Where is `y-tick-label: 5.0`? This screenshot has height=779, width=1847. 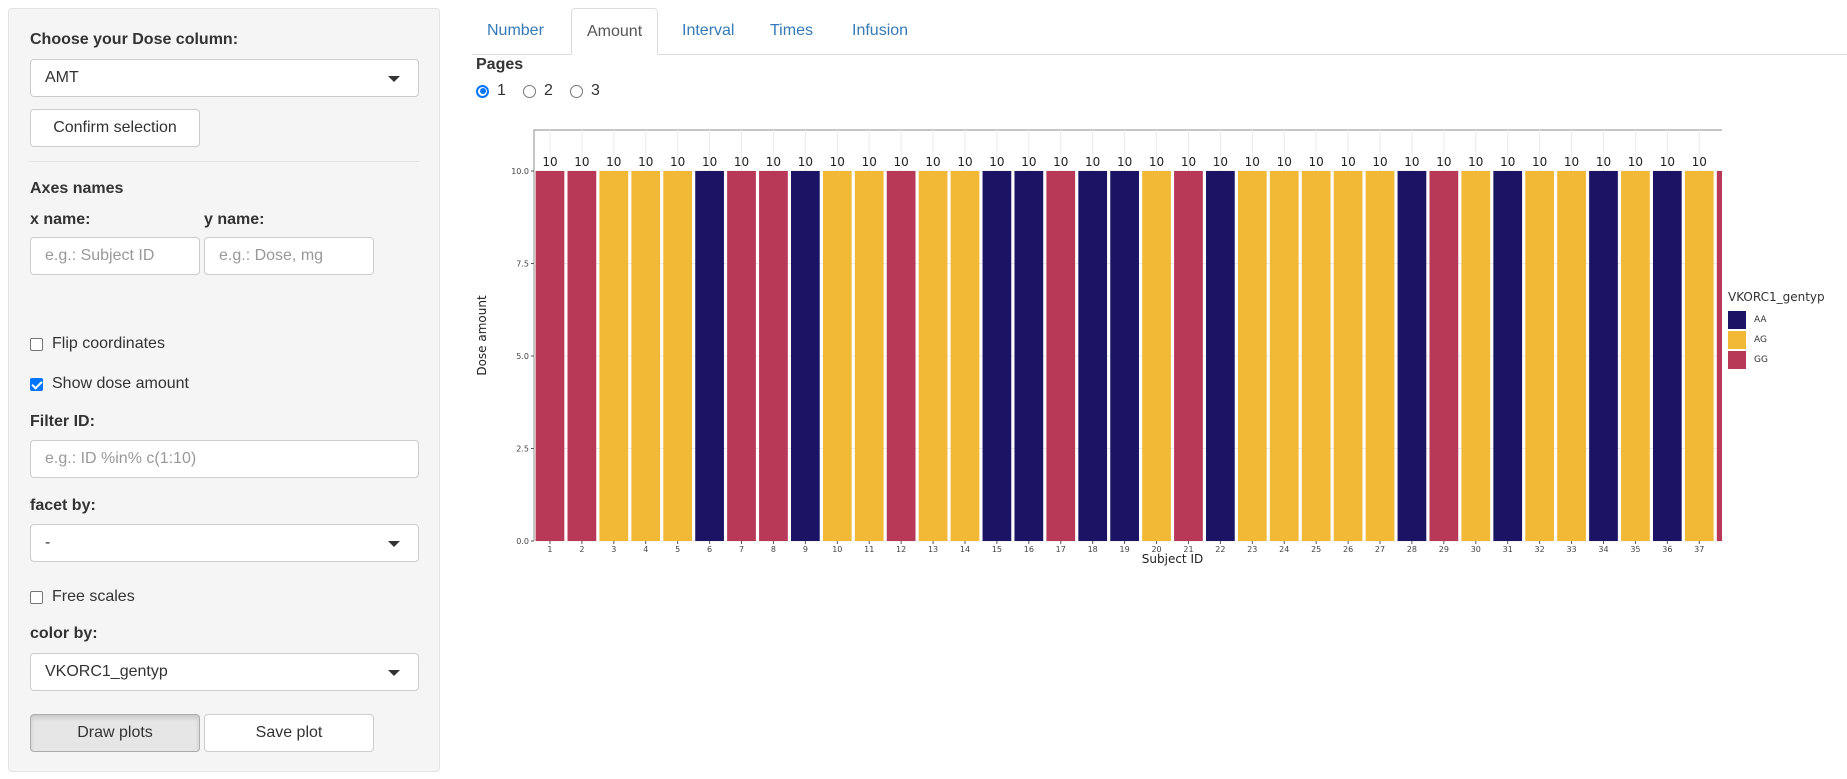
y-tick-label: 5.0 is located at coordinates (522, 356).